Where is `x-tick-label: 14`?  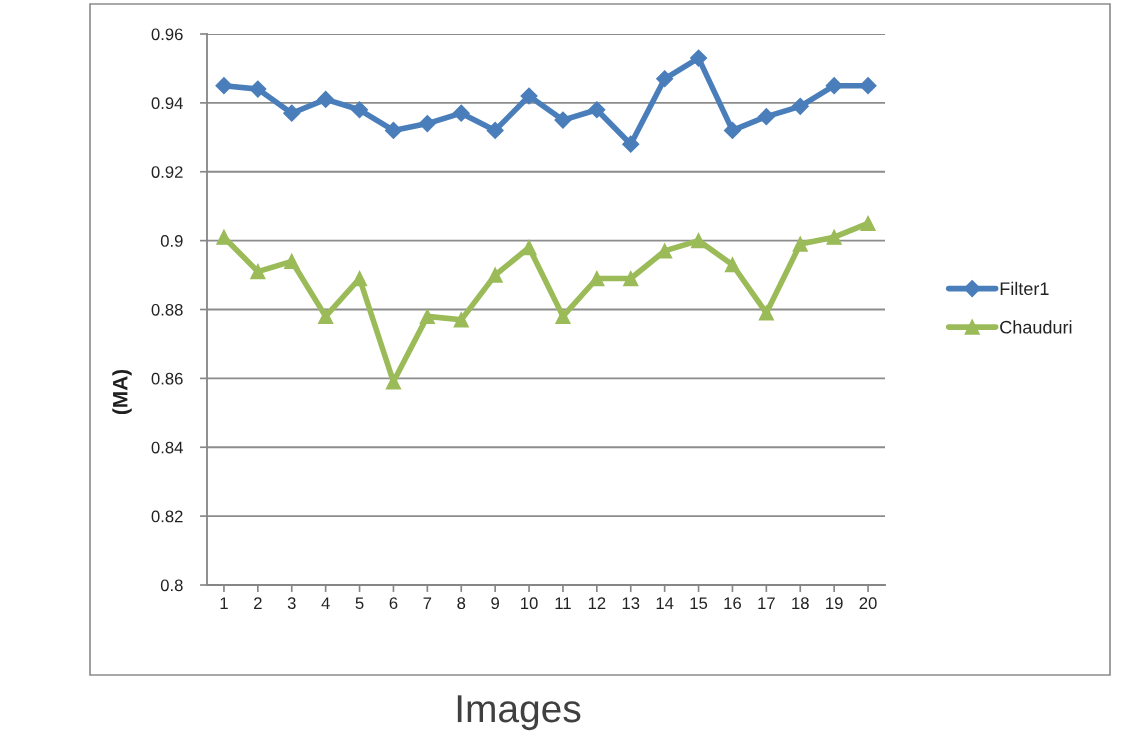 x-tick-label: 14 is located at coordinates (665, 603).